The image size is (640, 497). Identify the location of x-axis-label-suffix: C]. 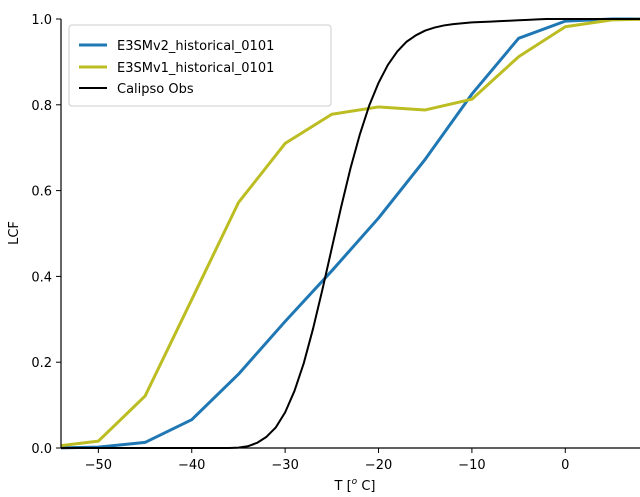
(366, 486).